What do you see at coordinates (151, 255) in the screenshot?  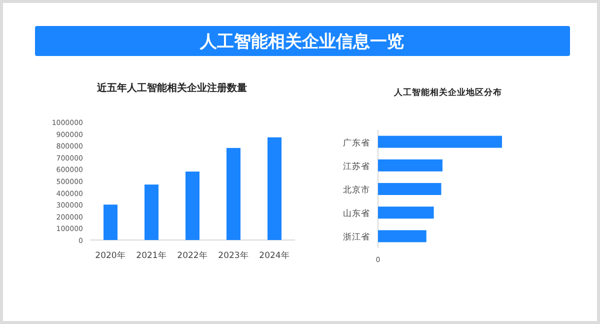 I see `x-tick-label: 2021年` at bounding box center [151, 255].